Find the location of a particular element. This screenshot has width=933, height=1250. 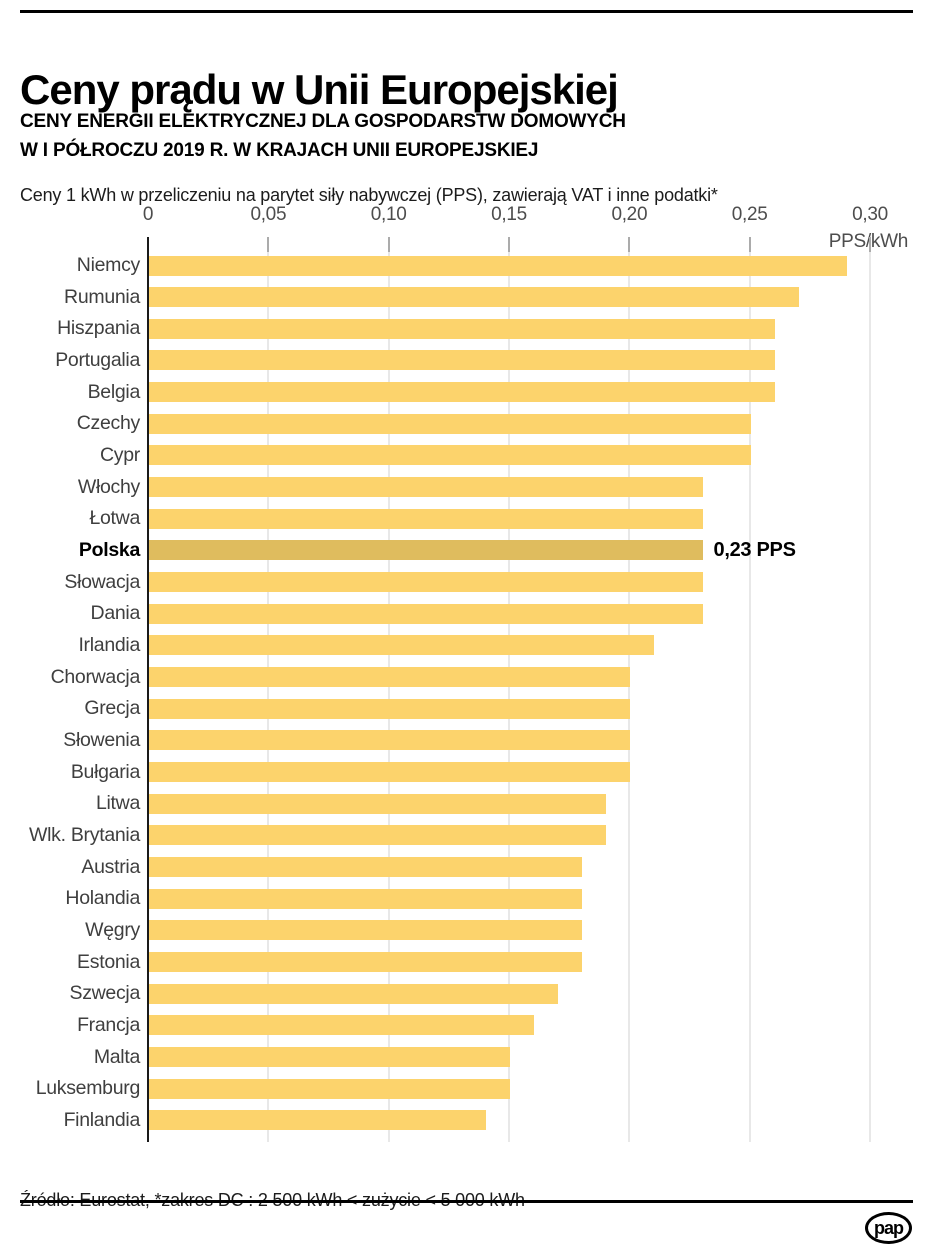

country-label: Czechy is located at coordinates (108, 423).